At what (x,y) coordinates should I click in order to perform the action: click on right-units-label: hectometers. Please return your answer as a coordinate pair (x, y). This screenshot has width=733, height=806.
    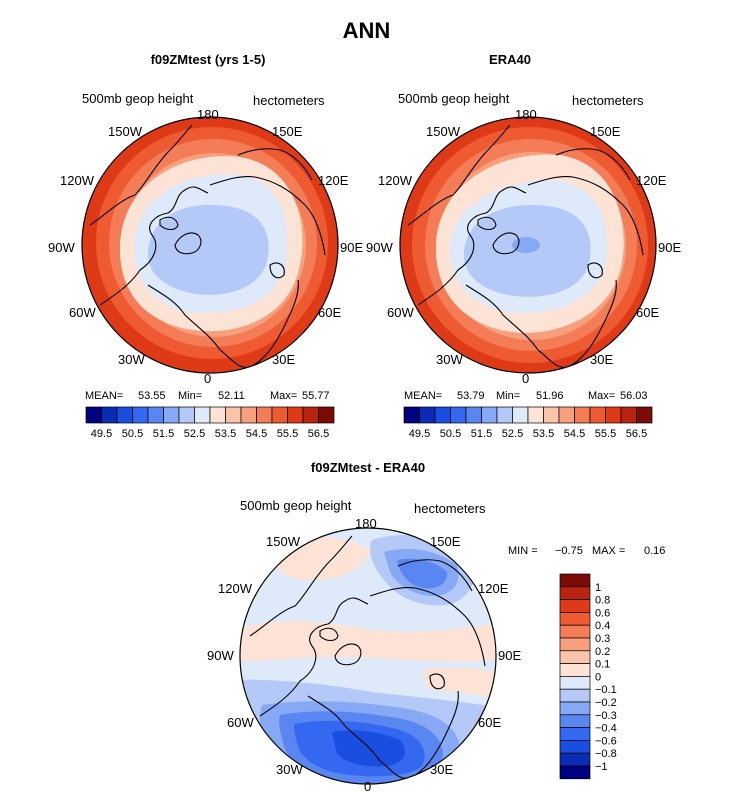
    Looking at the image, I should click on (608, 100).